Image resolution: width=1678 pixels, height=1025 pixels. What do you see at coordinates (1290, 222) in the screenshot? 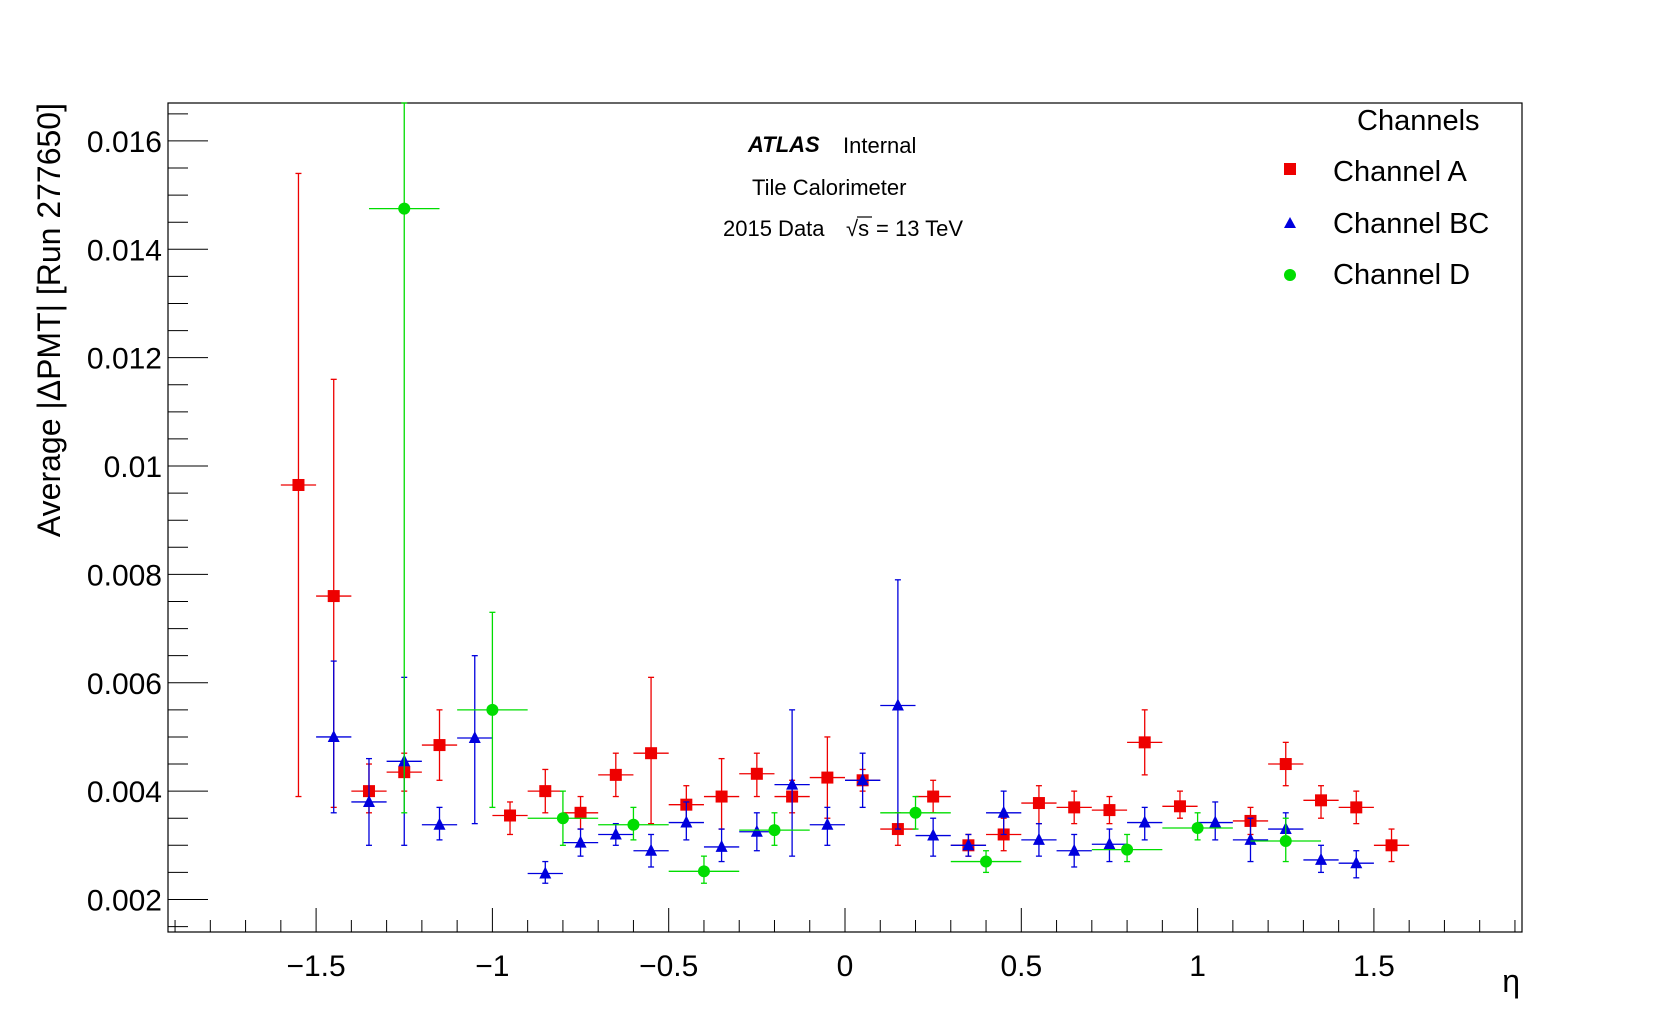
I see `legend-marker-channel-bc` at bounding box center [1290, 222].